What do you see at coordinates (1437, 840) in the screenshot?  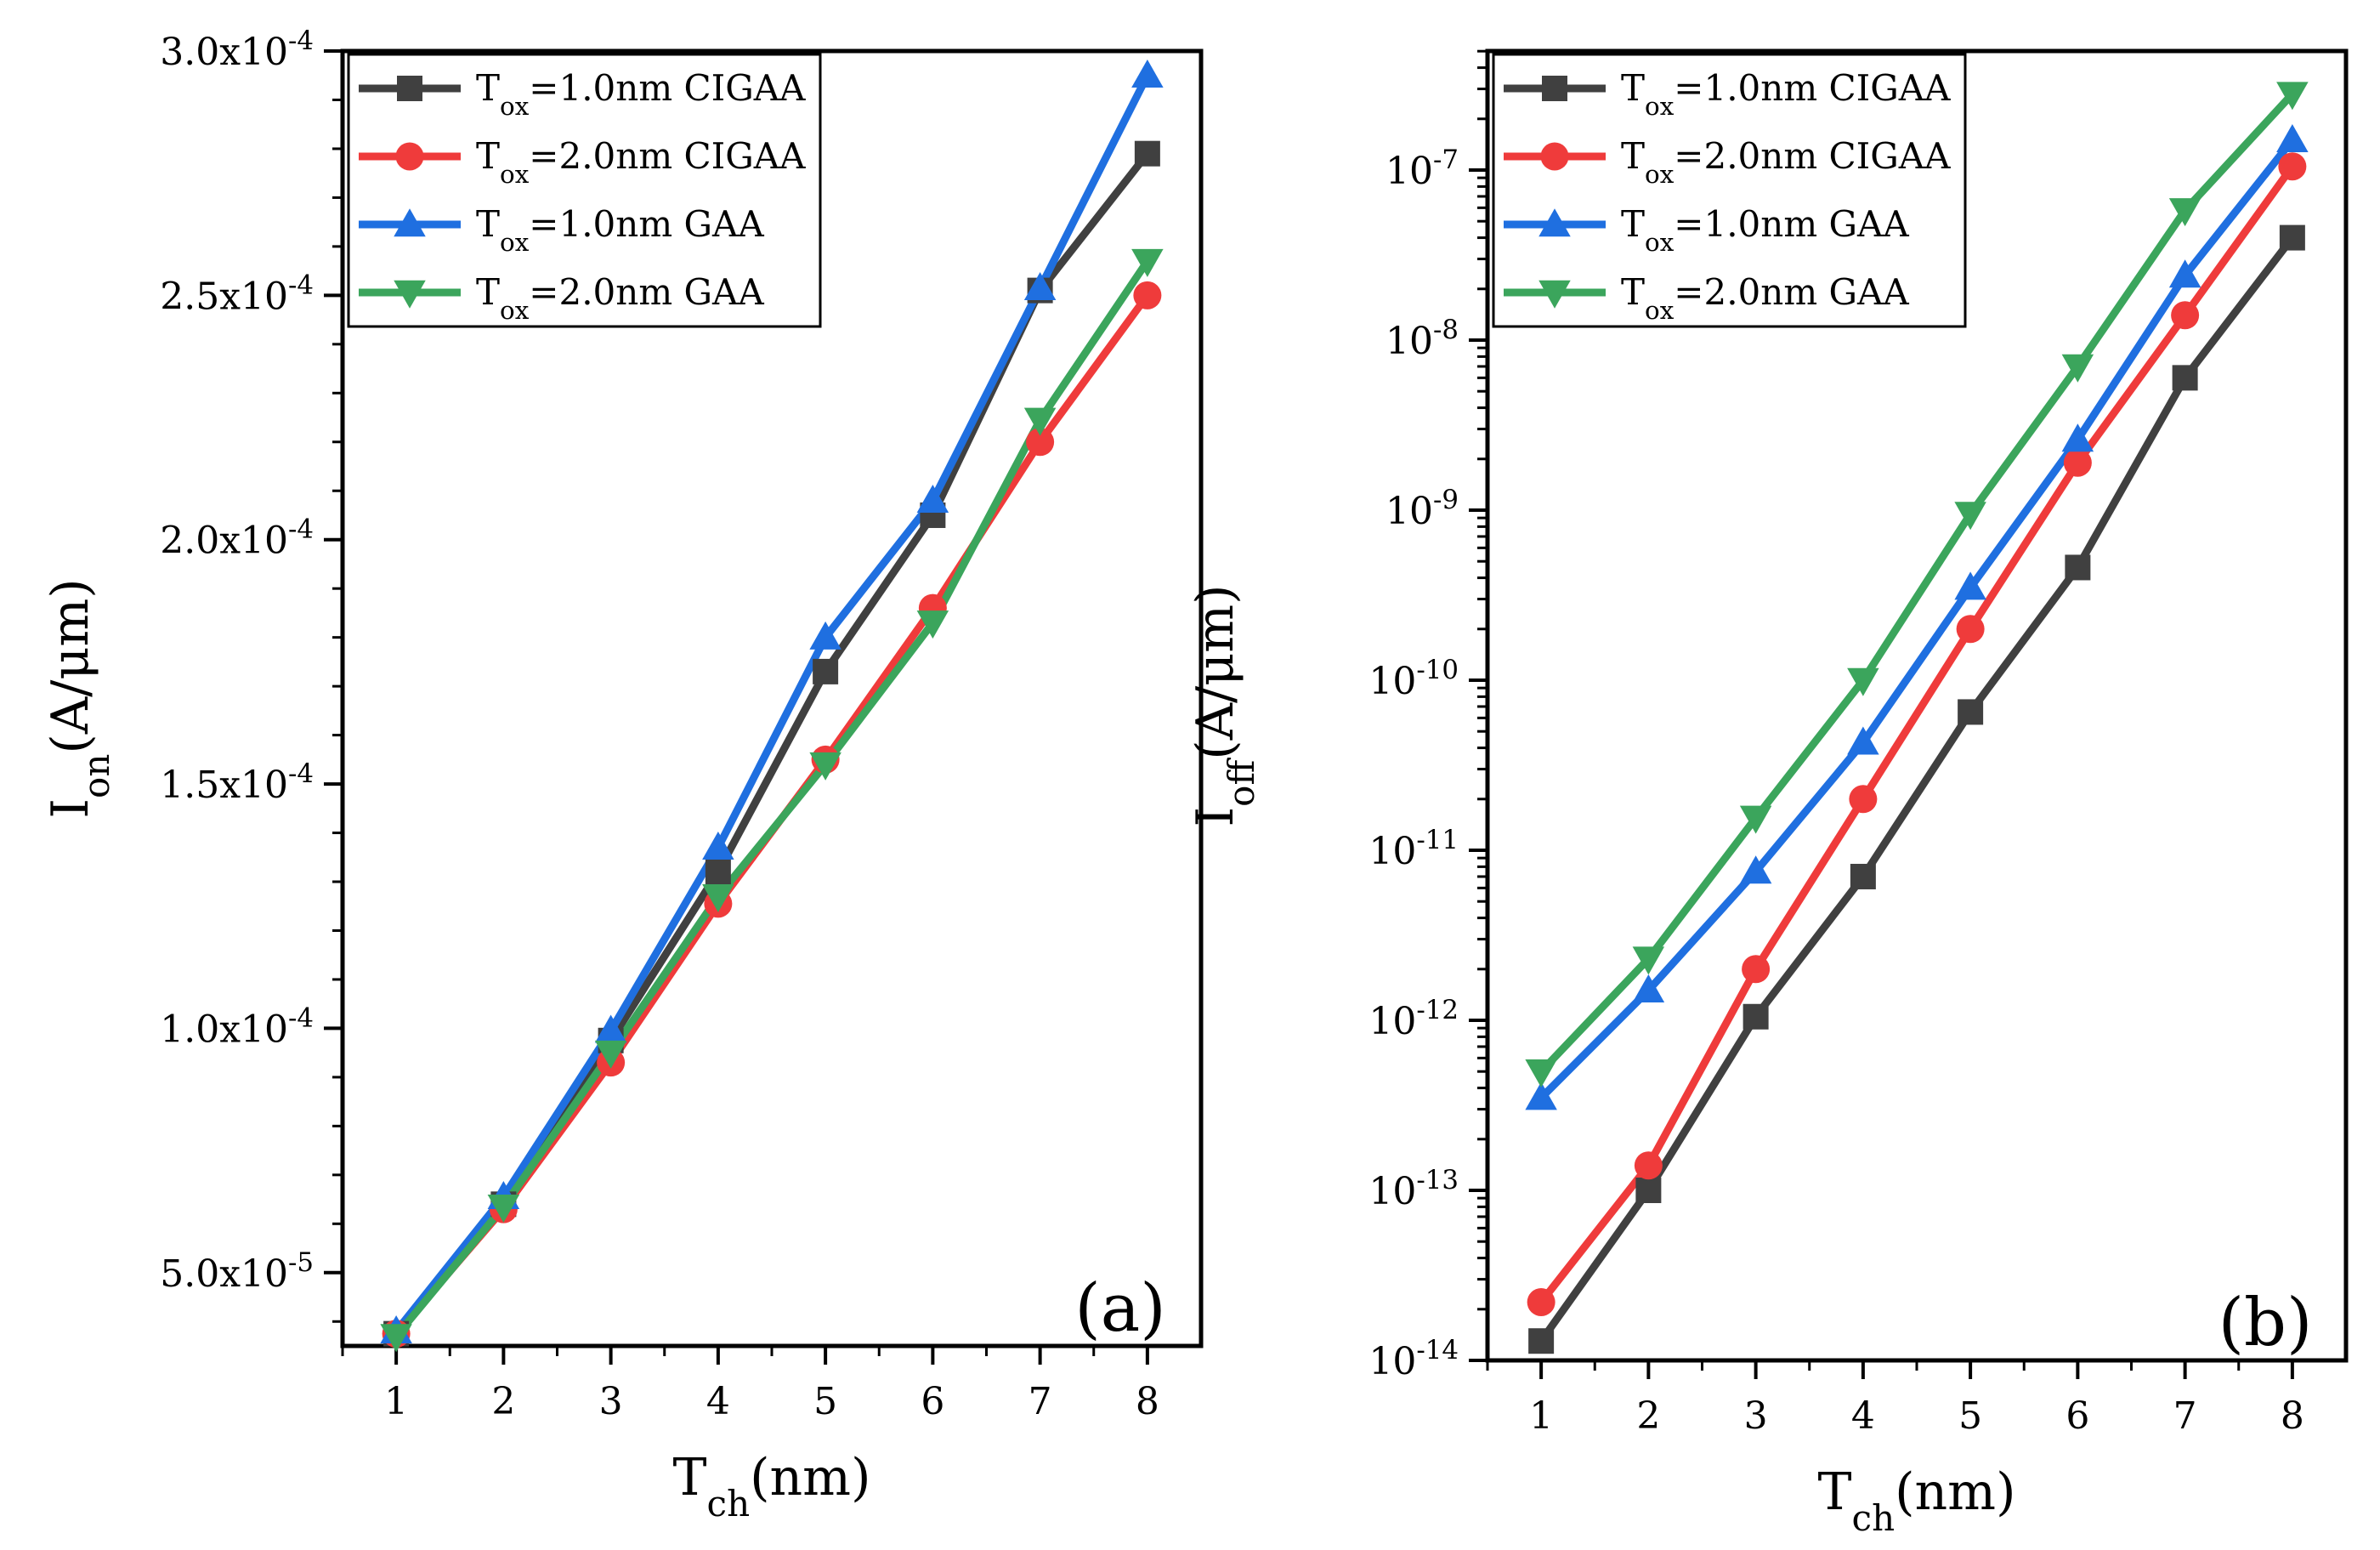 I see `y-tick-label-part: -11` at bounding box center [1437, 840].